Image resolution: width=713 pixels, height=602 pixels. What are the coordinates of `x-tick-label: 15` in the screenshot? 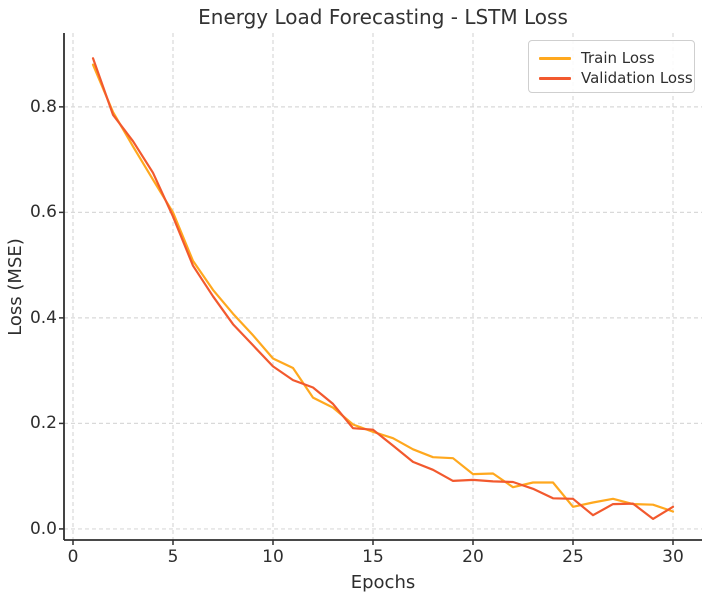 It's located at (373, 557).